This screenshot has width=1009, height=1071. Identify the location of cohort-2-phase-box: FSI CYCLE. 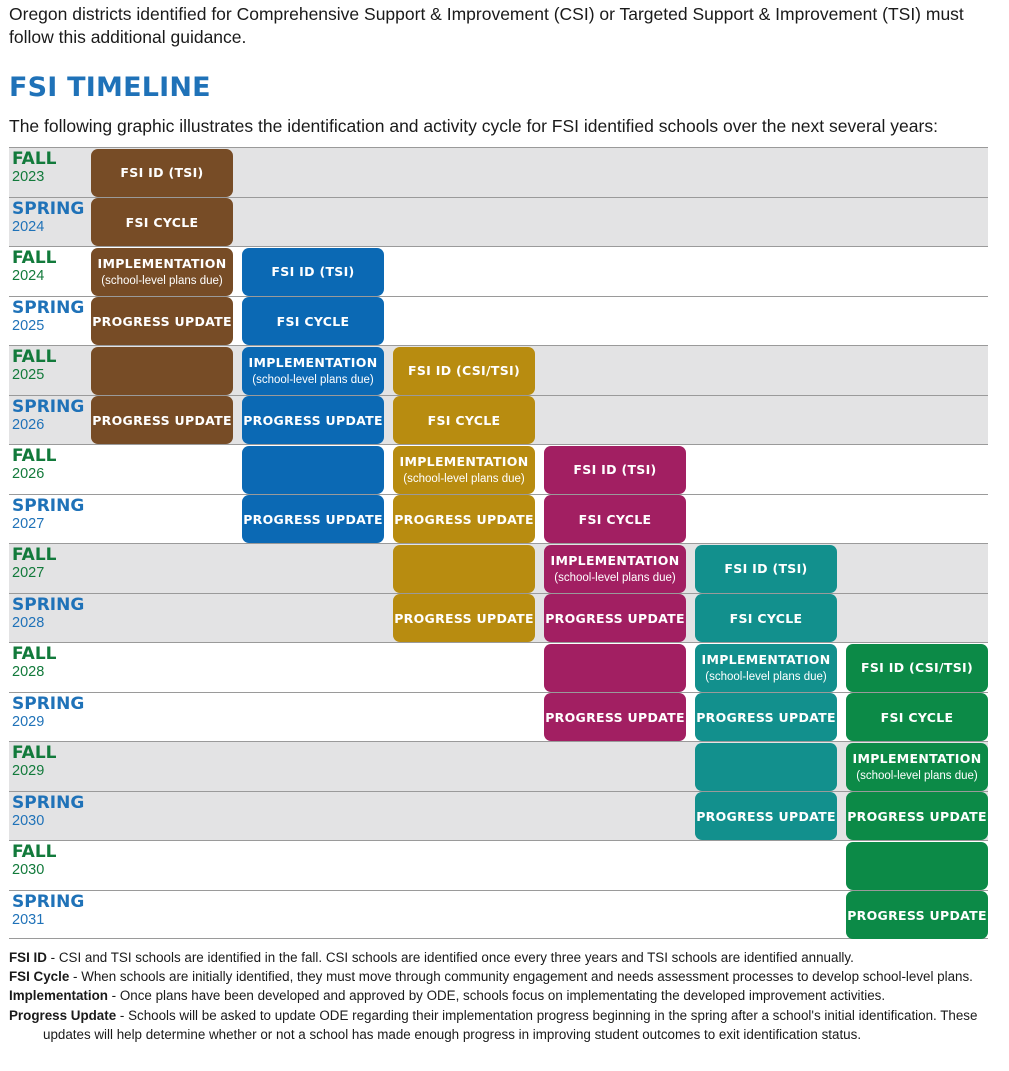
(313, 321).